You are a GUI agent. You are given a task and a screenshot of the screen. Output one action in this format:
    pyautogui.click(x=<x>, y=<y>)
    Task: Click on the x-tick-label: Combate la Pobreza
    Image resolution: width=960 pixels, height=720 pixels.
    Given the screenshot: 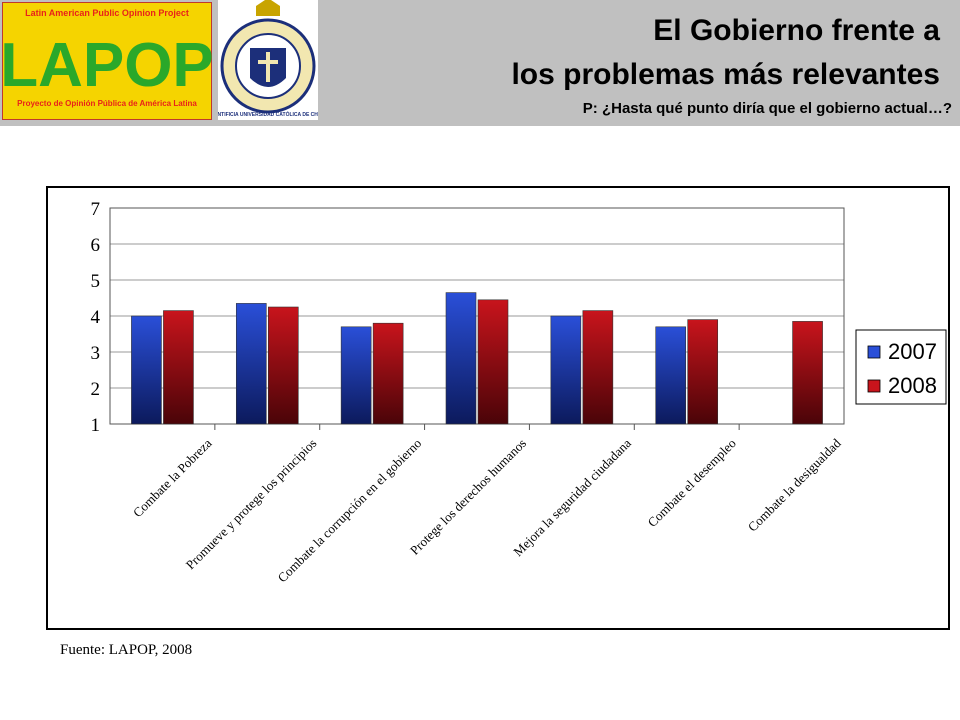 What is the action you would take?
    pyautogui.click(x=172, y=477)
    